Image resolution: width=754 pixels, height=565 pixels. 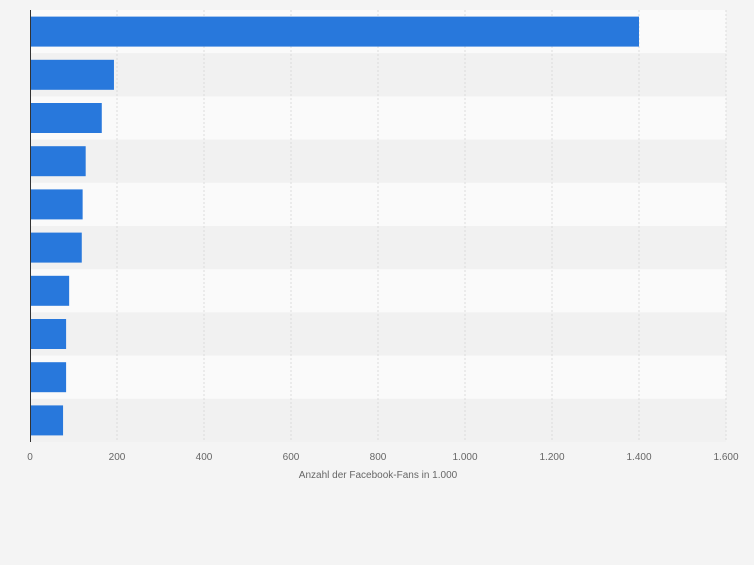 I want to click on x-tick-label: 400, so click(x=204, y=457).